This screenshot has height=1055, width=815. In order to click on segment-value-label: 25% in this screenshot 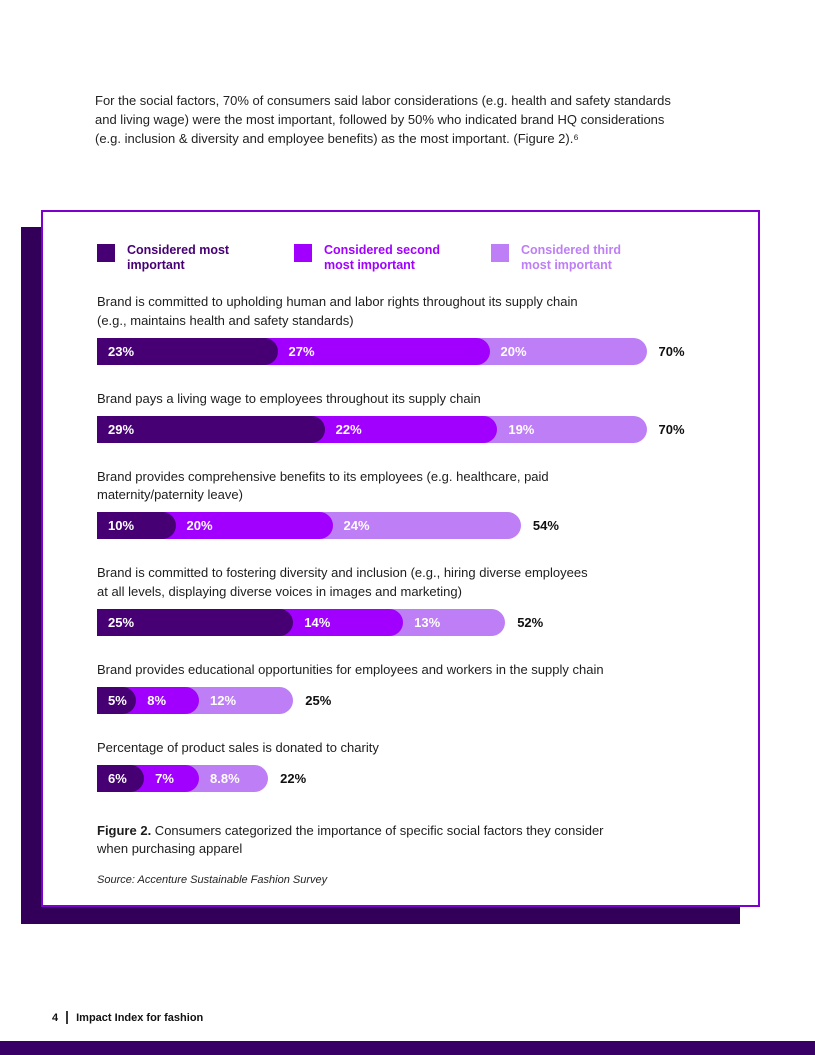, I will do `click(121, 622)`.